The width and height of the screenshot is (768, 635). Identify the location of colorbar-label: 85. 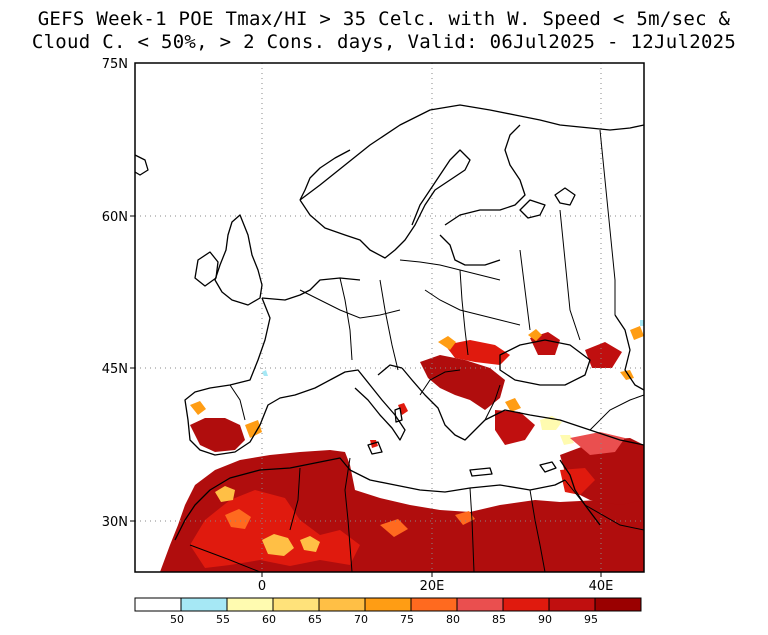
(499, 619).